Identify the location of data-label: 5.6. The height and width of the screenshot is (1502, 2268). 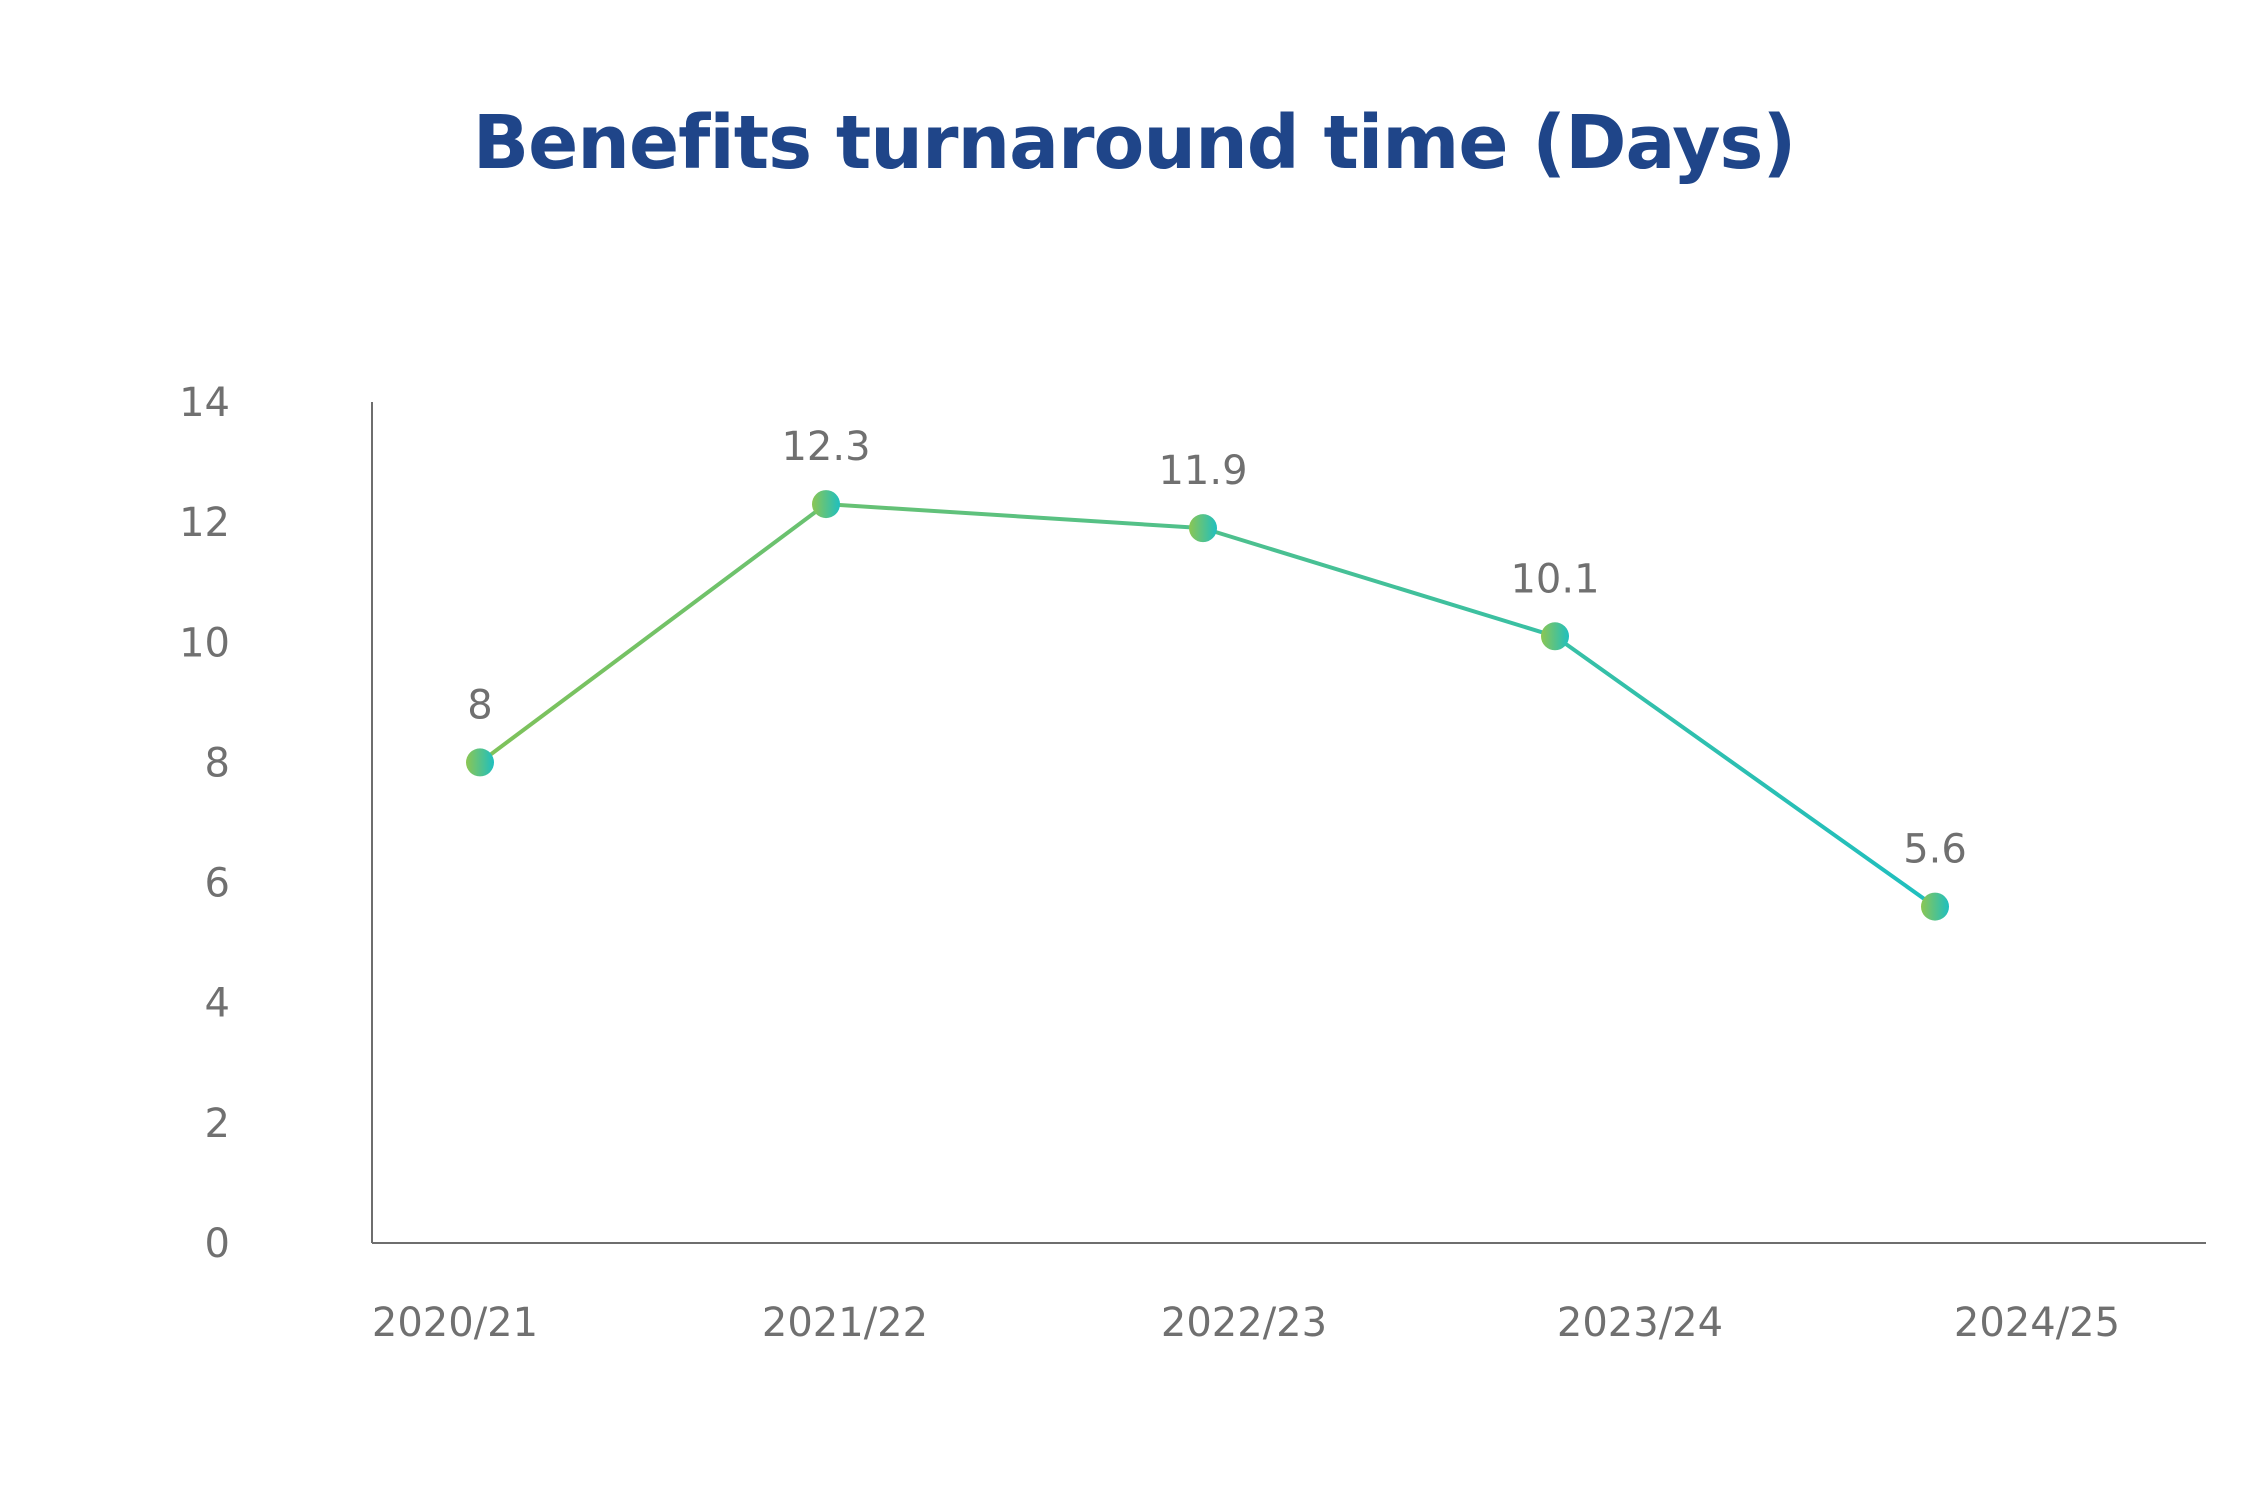
(1935, 850).